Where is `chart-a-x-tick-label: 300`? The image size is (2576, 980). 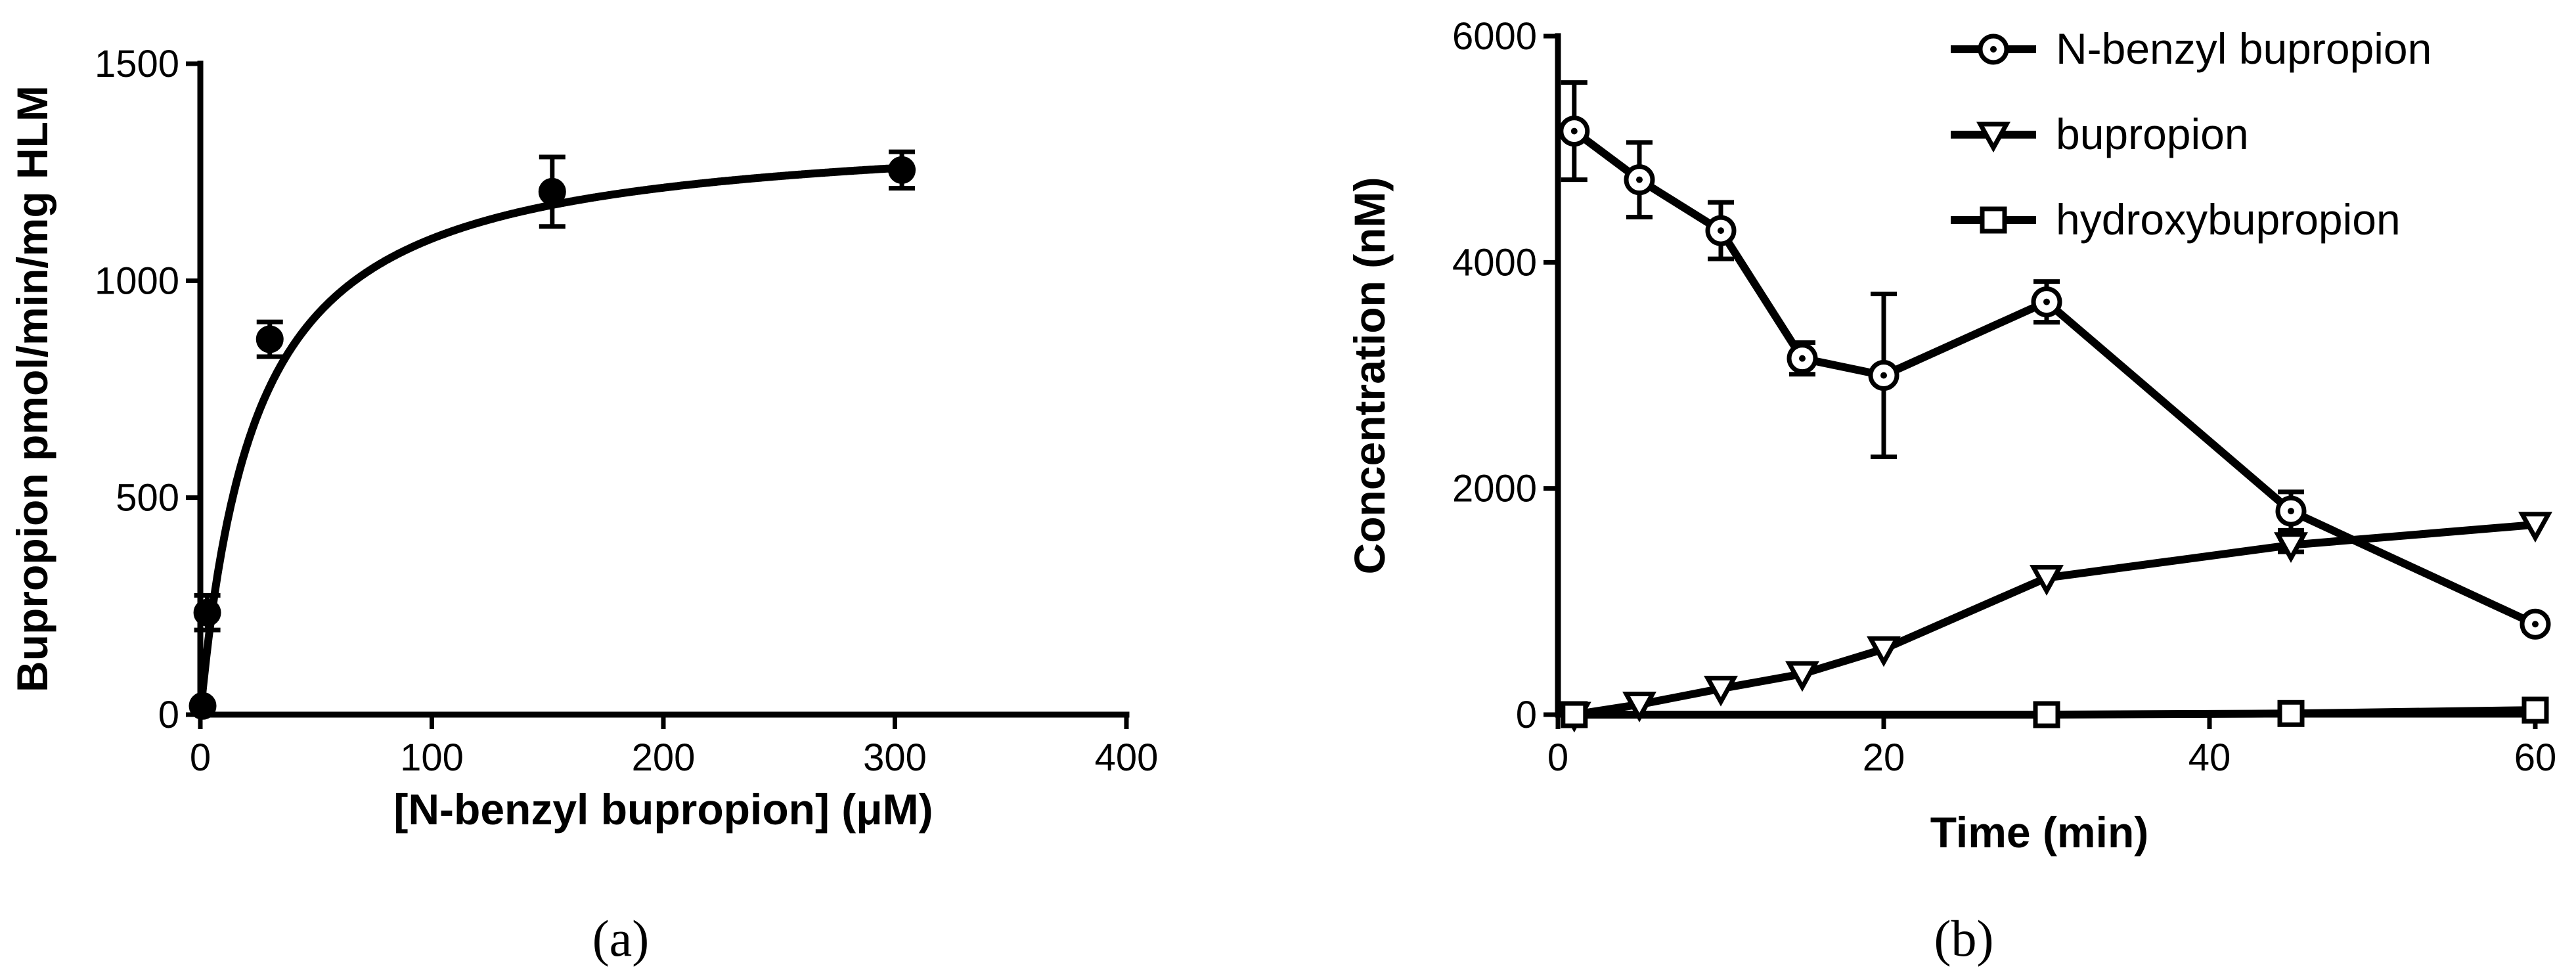
chart-a-x-tick-label: 300 is located at coordinates (895, 757).